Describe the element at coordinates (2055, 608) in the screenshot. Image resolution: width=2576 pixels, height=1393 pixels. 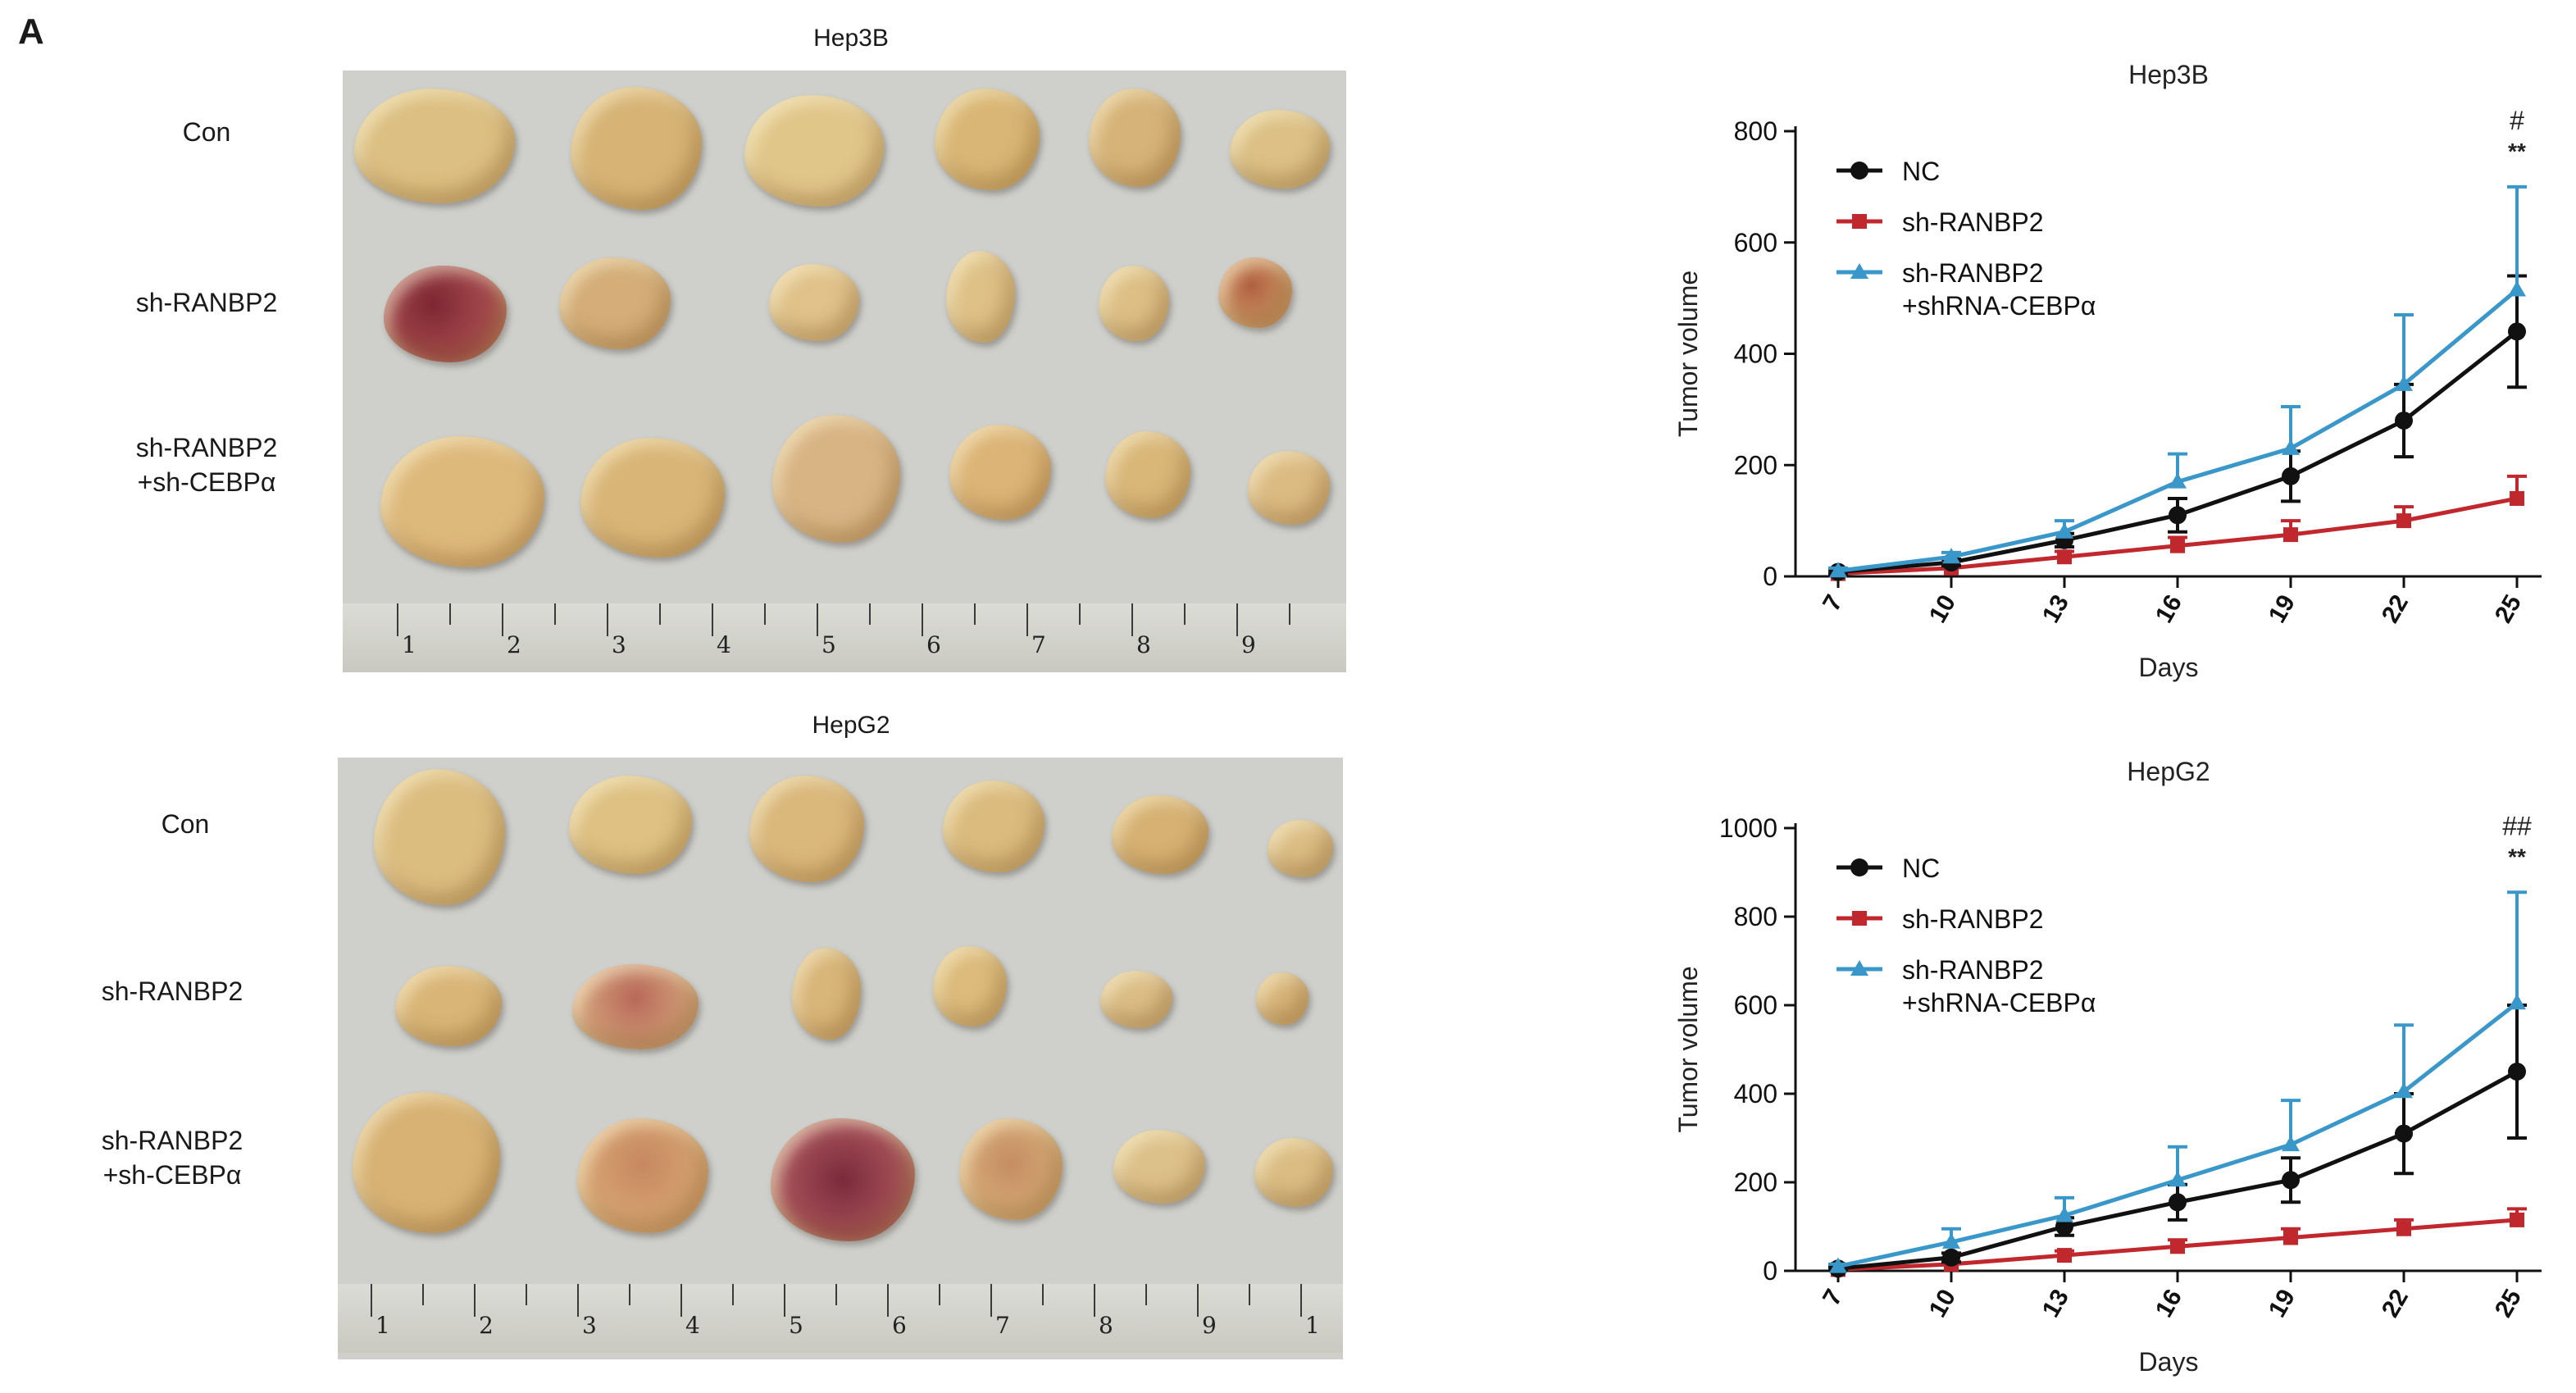
I see `x-tick-label: 13` at that location.